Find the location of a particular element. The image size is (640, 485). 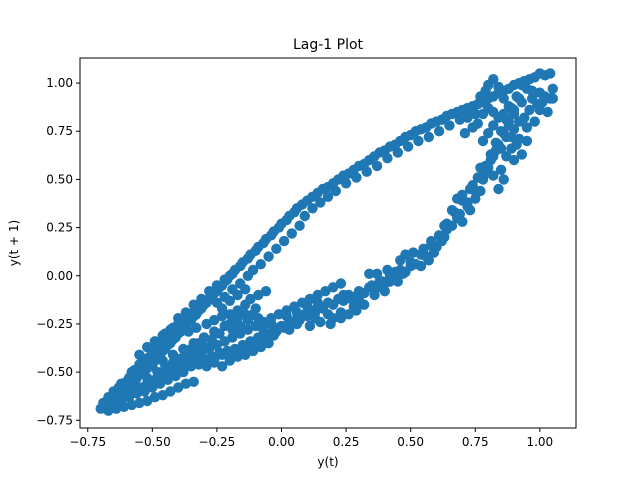

y-tick-label: −0.50 is located at coordinates (54, 372).